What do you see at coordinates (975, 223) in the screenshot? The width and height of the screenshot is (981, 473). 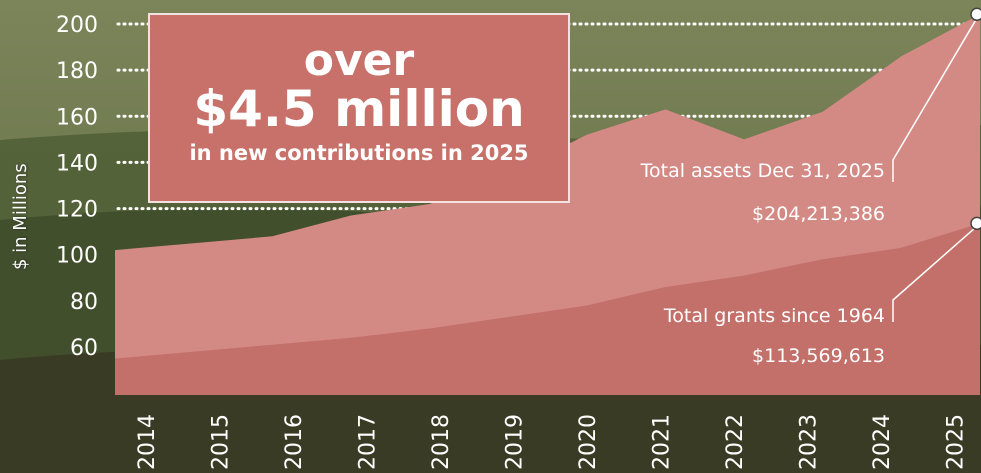 I see `grants-endpoint-marker` at bounding box center [975, 223].